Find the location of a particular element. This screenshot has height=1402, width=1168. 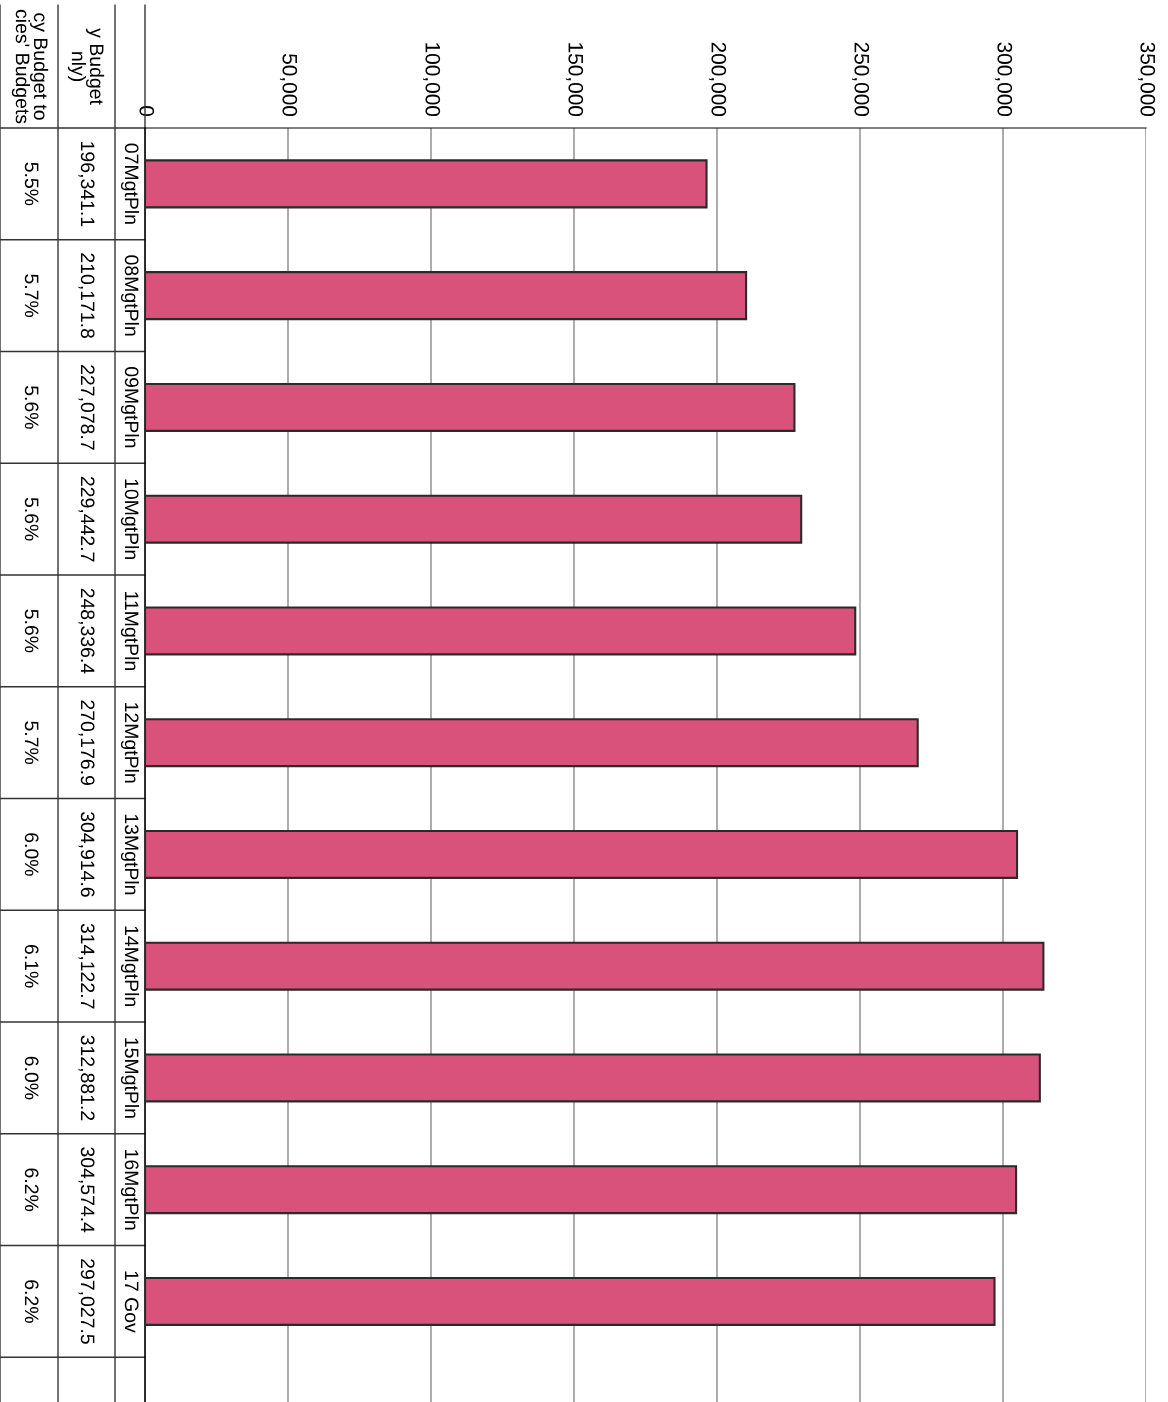

y-tick-label: 12MgtPln is located at coordinates (130, 743).